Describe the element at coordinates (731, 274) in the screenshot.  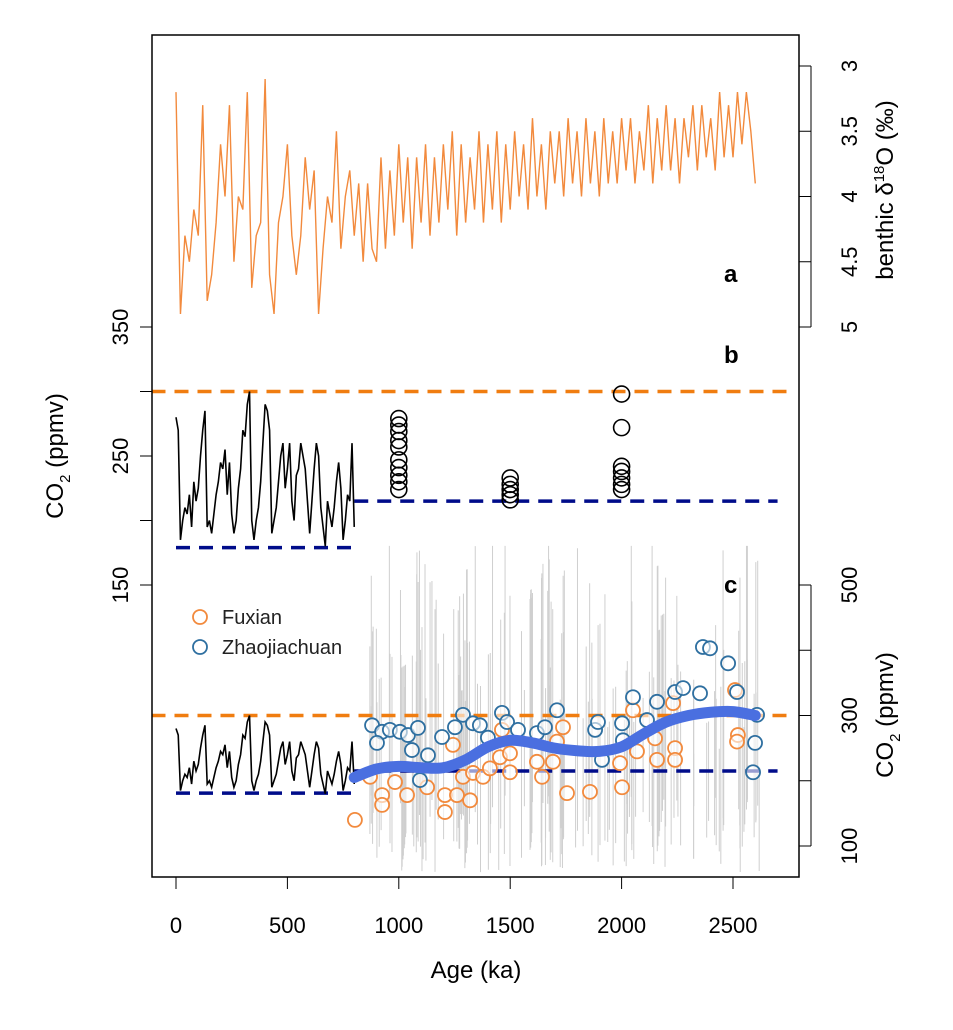
I see `panel-label-a: a` at that location.